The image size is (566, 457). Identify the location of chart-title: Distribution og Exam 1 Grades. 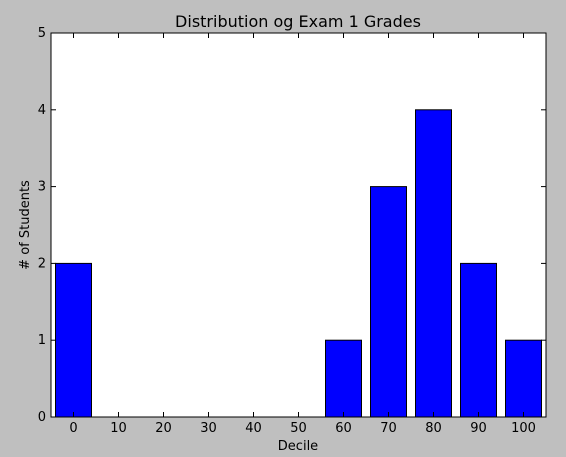
(298, 21).